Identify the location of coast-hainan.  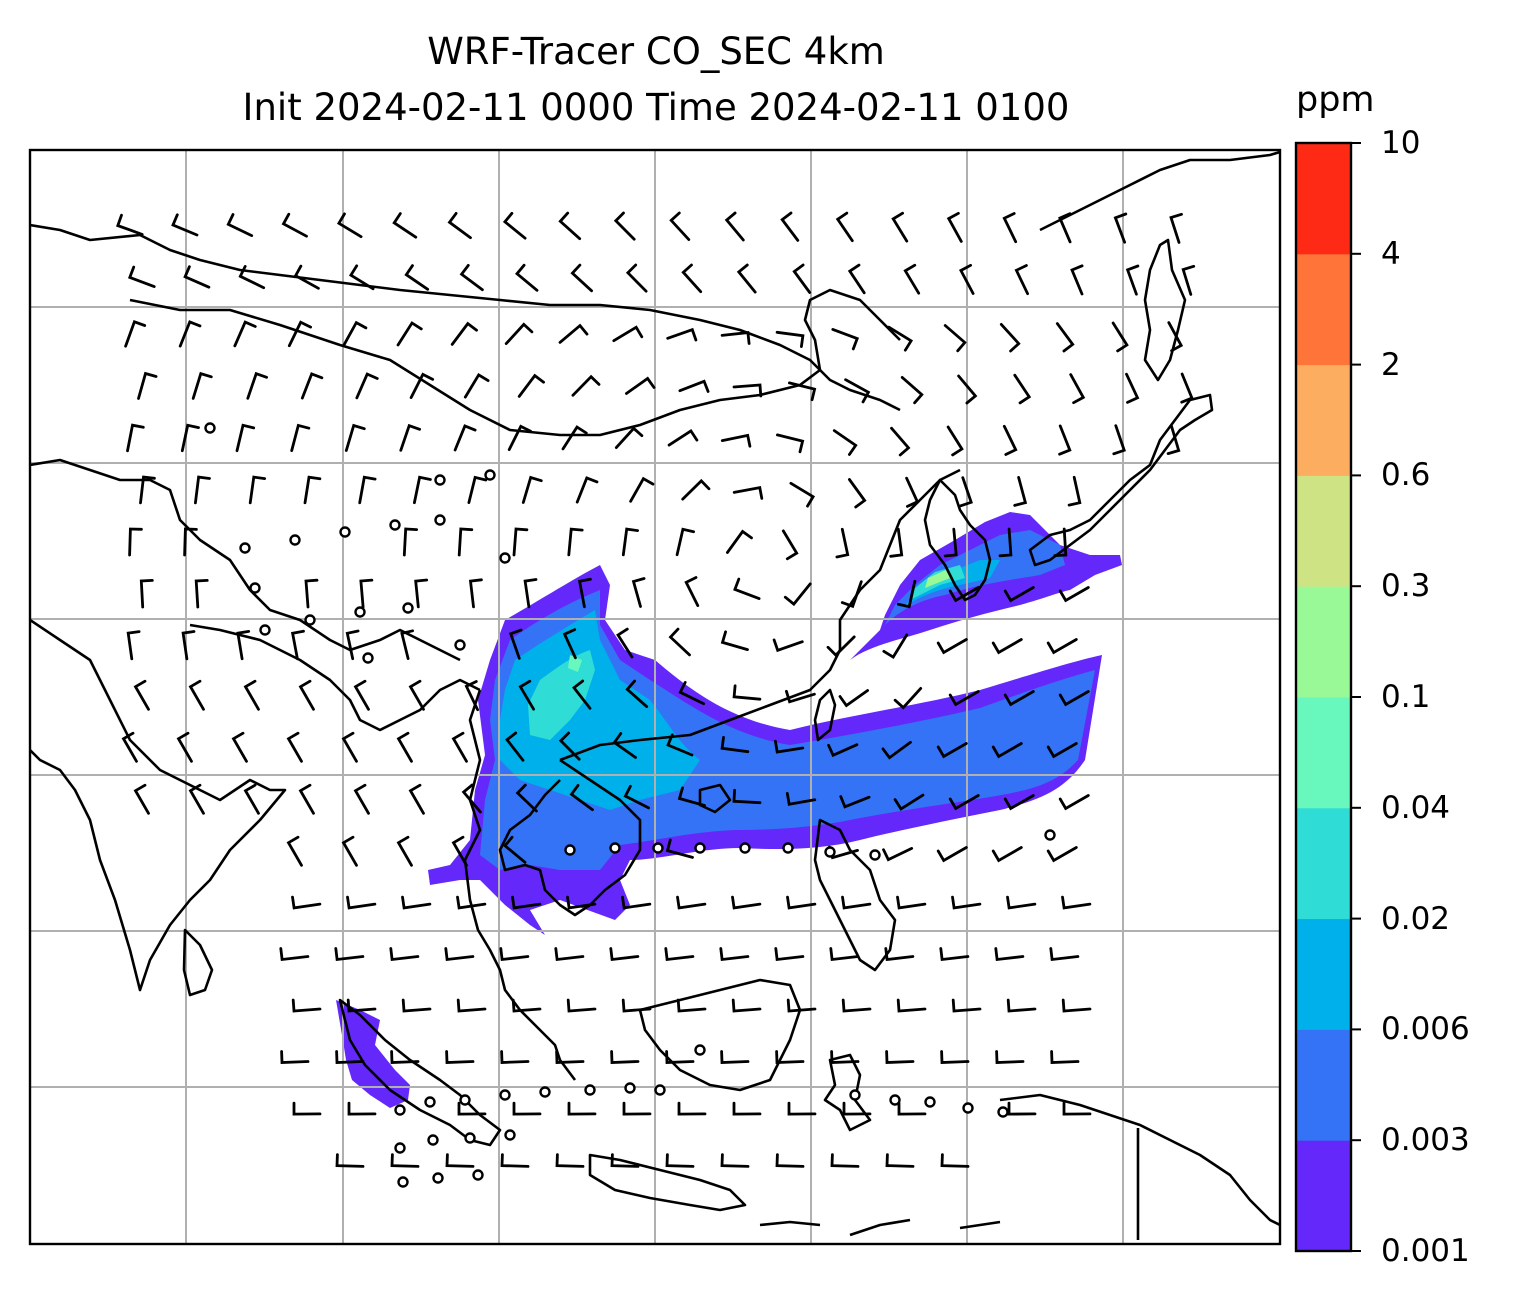
(715, 798).